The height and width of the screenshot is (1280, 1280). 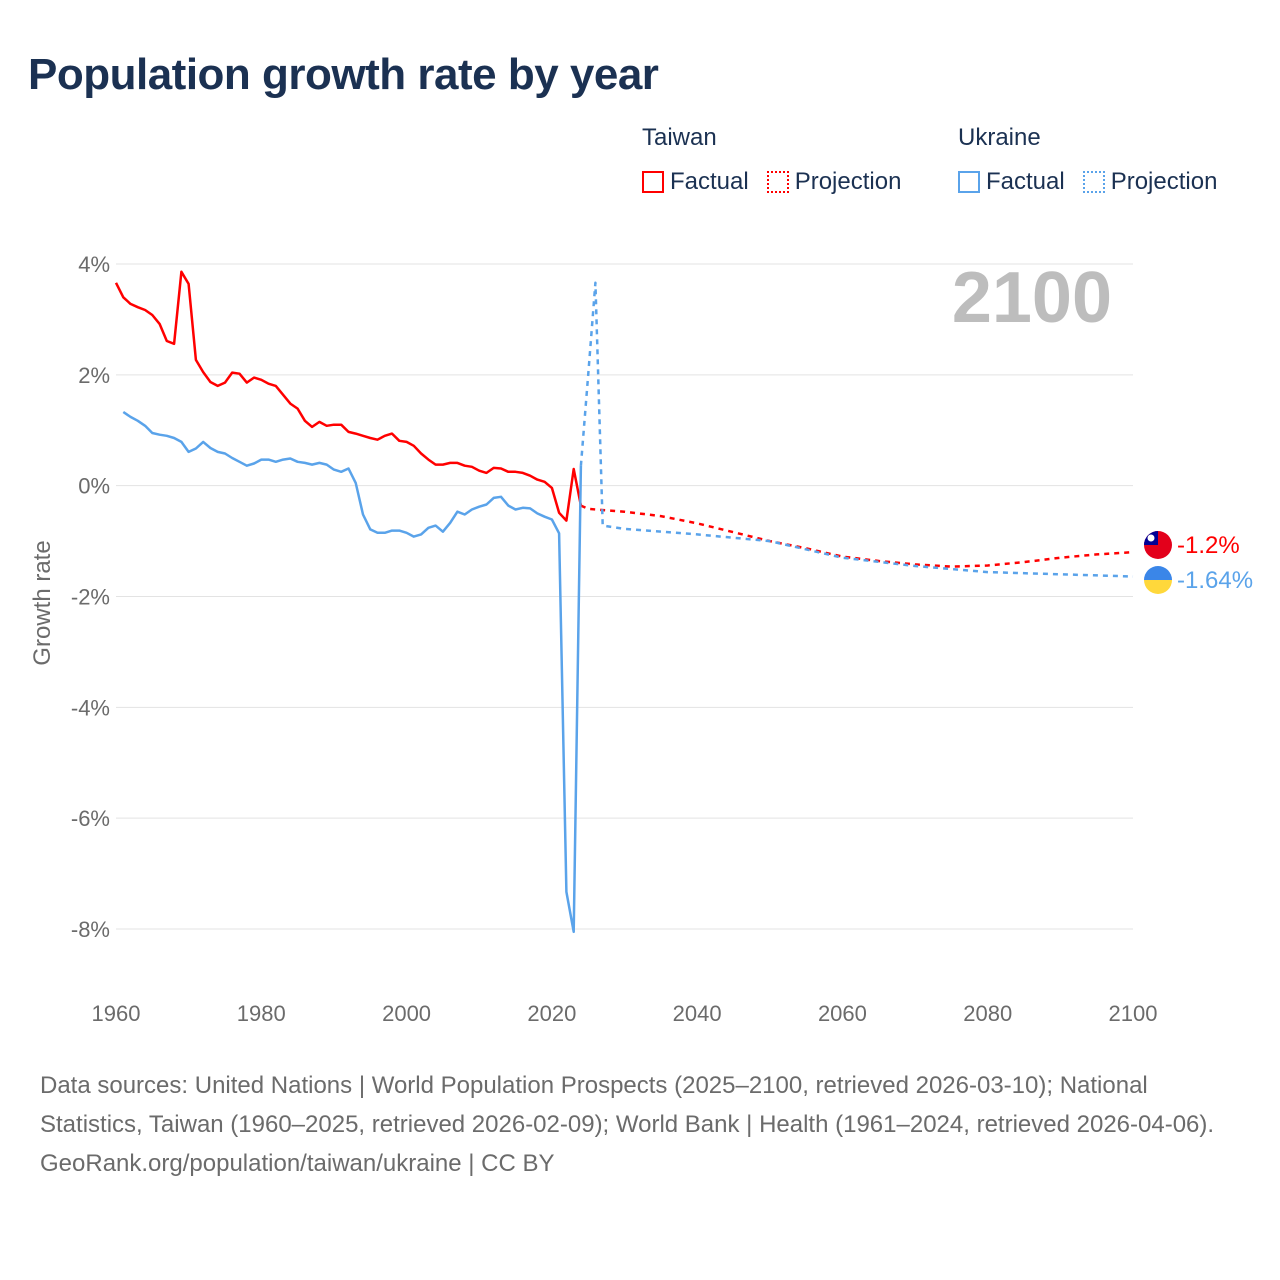 I want to click on year-display: 2100, so click(x=1032, y=298).